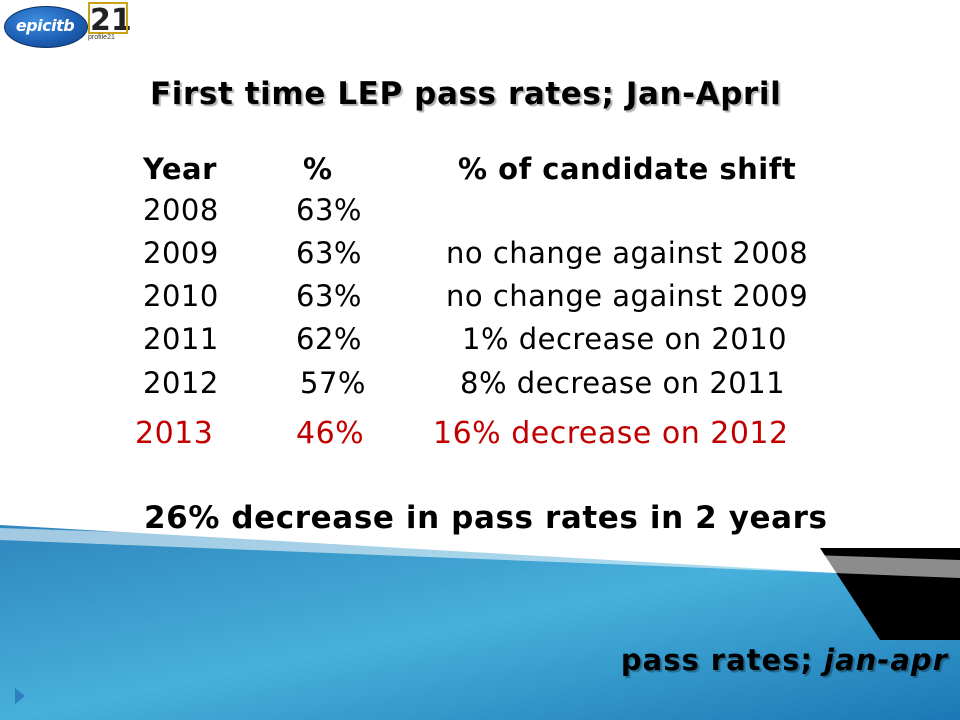 This screenshot has height=720, width=960. Describe the element at coordinates (611, 433) in the screenshot. I see `row-shift-highlight: 16% decrease on 2012` at that location.